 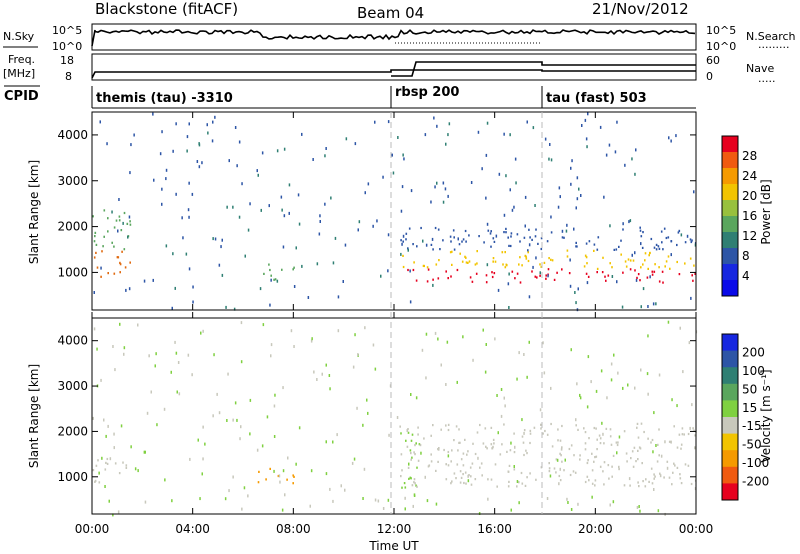 What do you see at coordinates (766, 211) in the screenshot?
I see `power-colorbar-label: Power [dB]` at bounding box center [766, 211].